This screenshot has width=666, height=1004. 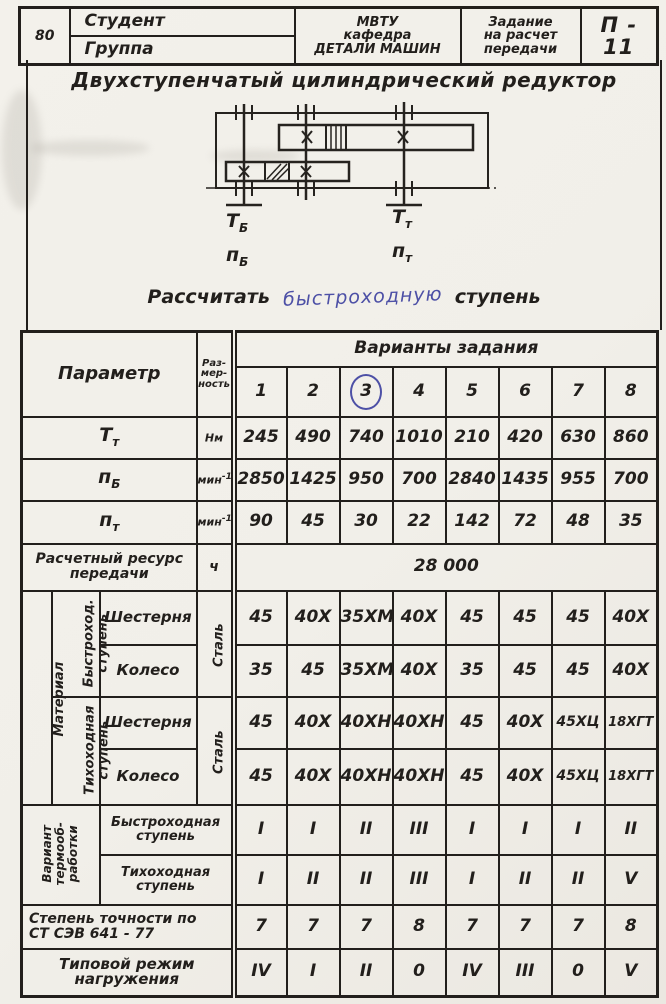 I want to click on value-cell: 22, so click(x=419, y=522).